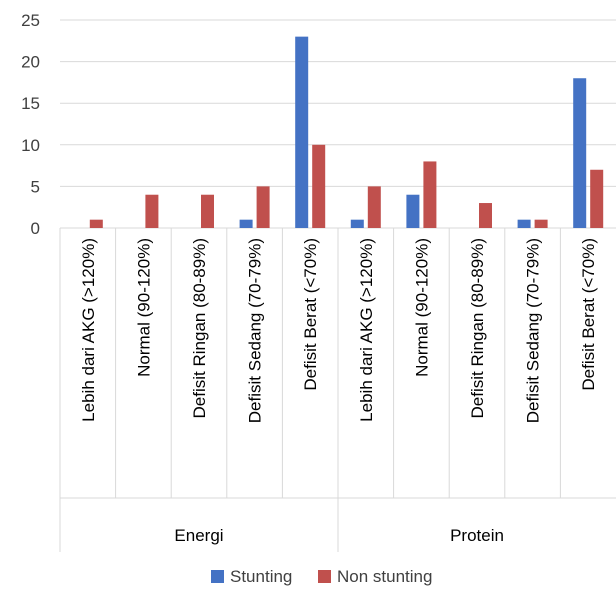 This screenshot has width=616, height=601. What do you see at coordinates (261, 576) in the screenshot?
I see `legend-label: Stunting` at bounding box center [261, 576].